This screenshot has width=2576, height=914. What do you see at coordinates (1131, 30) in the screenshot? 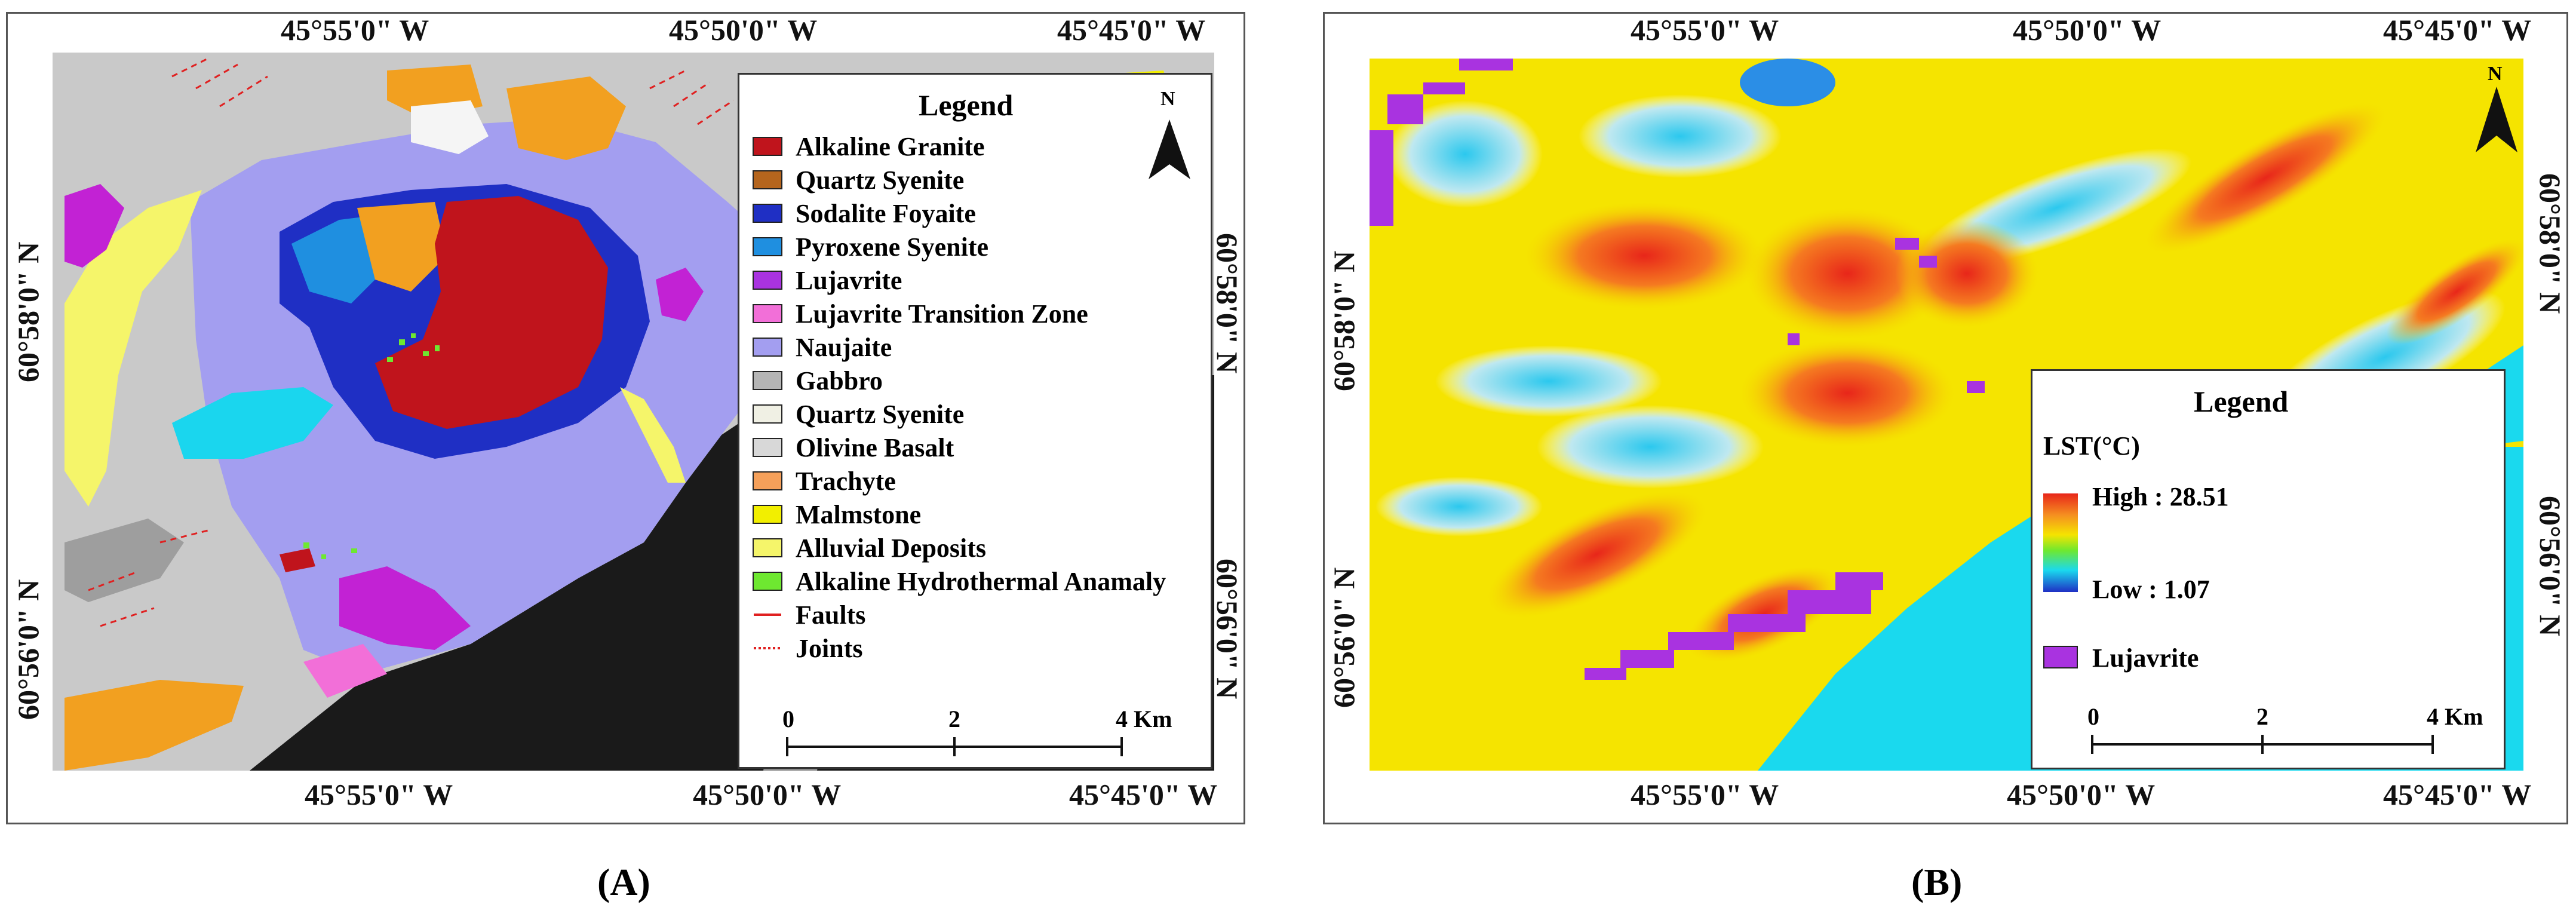
I see `panel-a-top-lon-3: 45°45'0" W` at bounding box center [1131, 30].